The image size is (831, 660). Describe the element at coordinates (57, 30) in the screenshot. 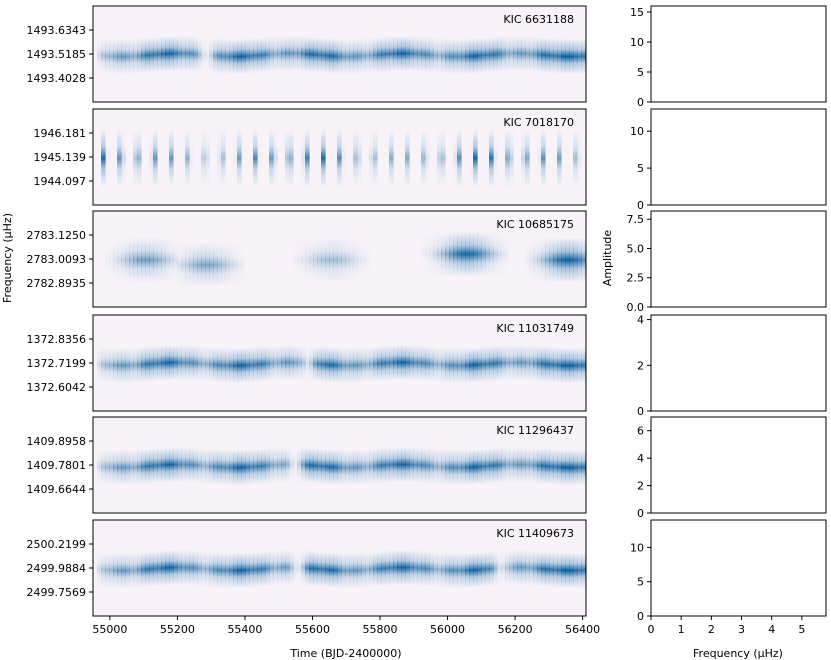

I see `y-tick-label: 1493.6343` at that location.